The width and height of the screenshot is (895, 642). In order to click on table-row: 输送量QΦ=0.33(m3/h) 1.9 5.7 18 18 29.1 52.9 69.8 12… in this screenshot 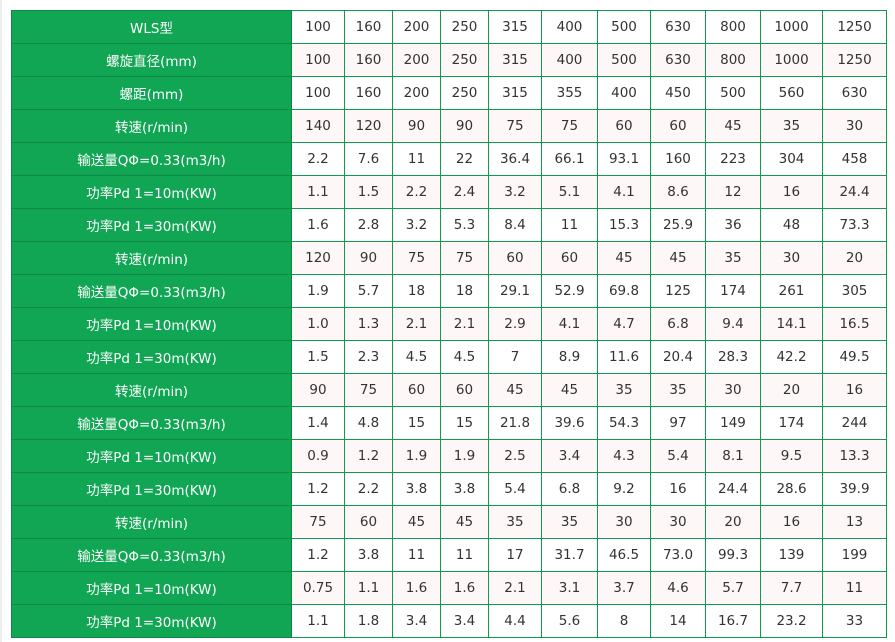, I will do `click(449, 291)`.